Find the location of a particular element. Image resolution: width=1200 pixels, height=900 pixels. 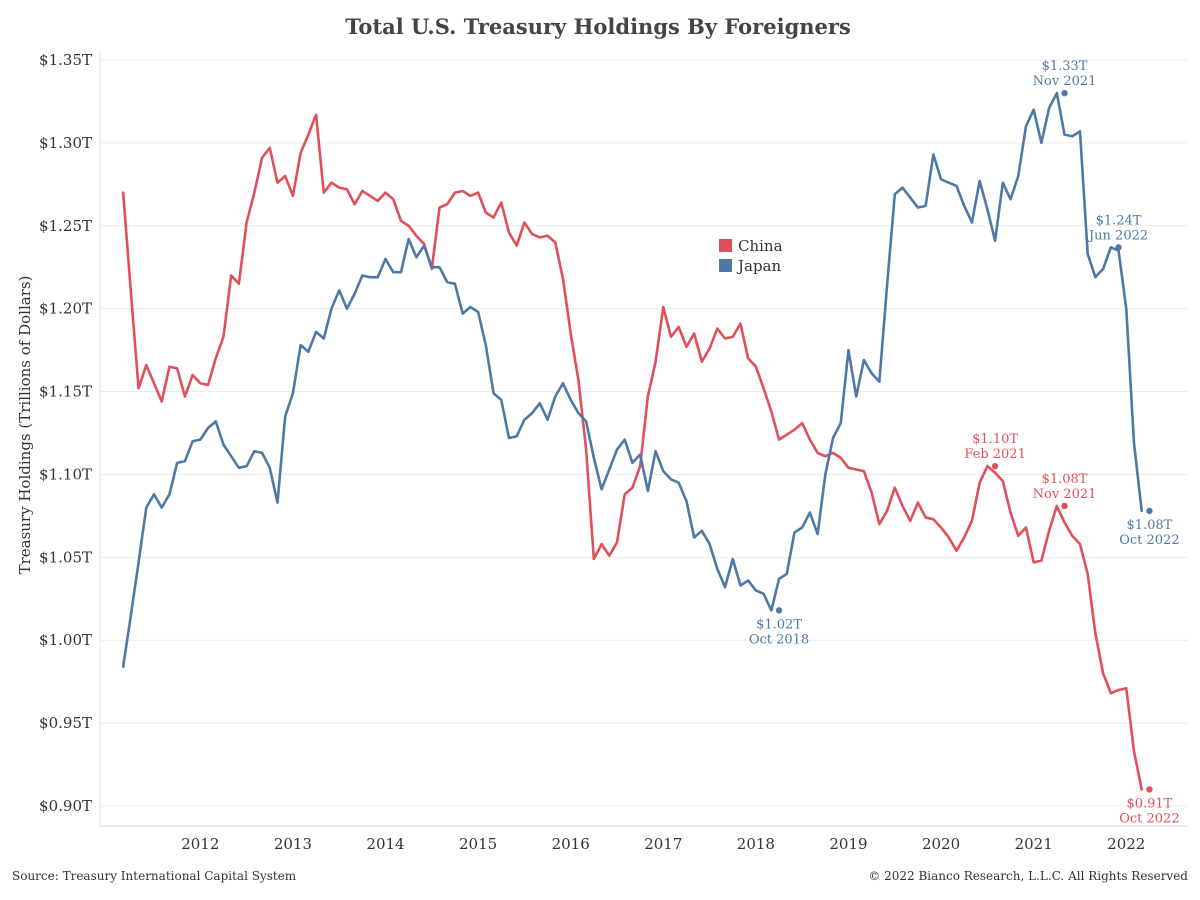

annotation-label: Jun 2022 is located at coordinates (1117, 235).